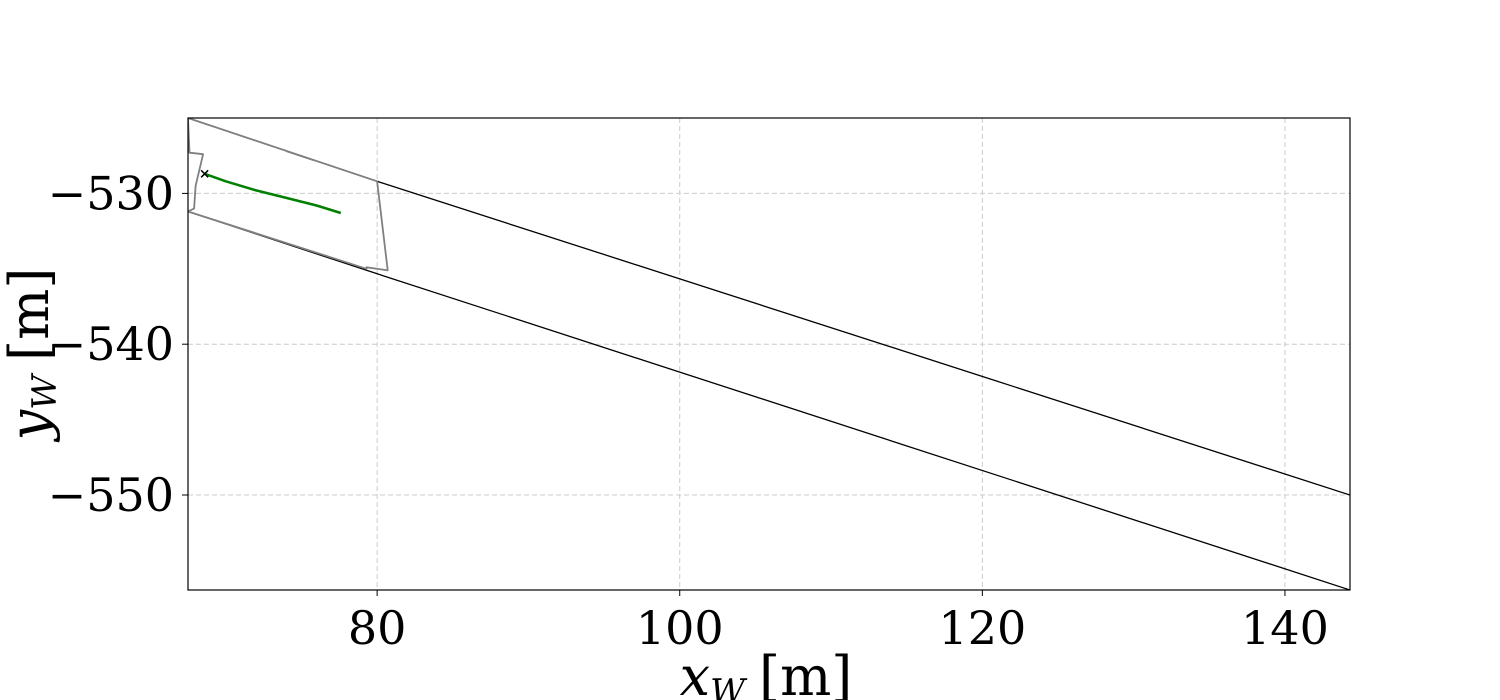 The height and width of the screenshot is (700, 1500). What do you see at coordinates (300, 156) in the screenshot?
I see `region-inner-edge` at bounding box center [300, 156].